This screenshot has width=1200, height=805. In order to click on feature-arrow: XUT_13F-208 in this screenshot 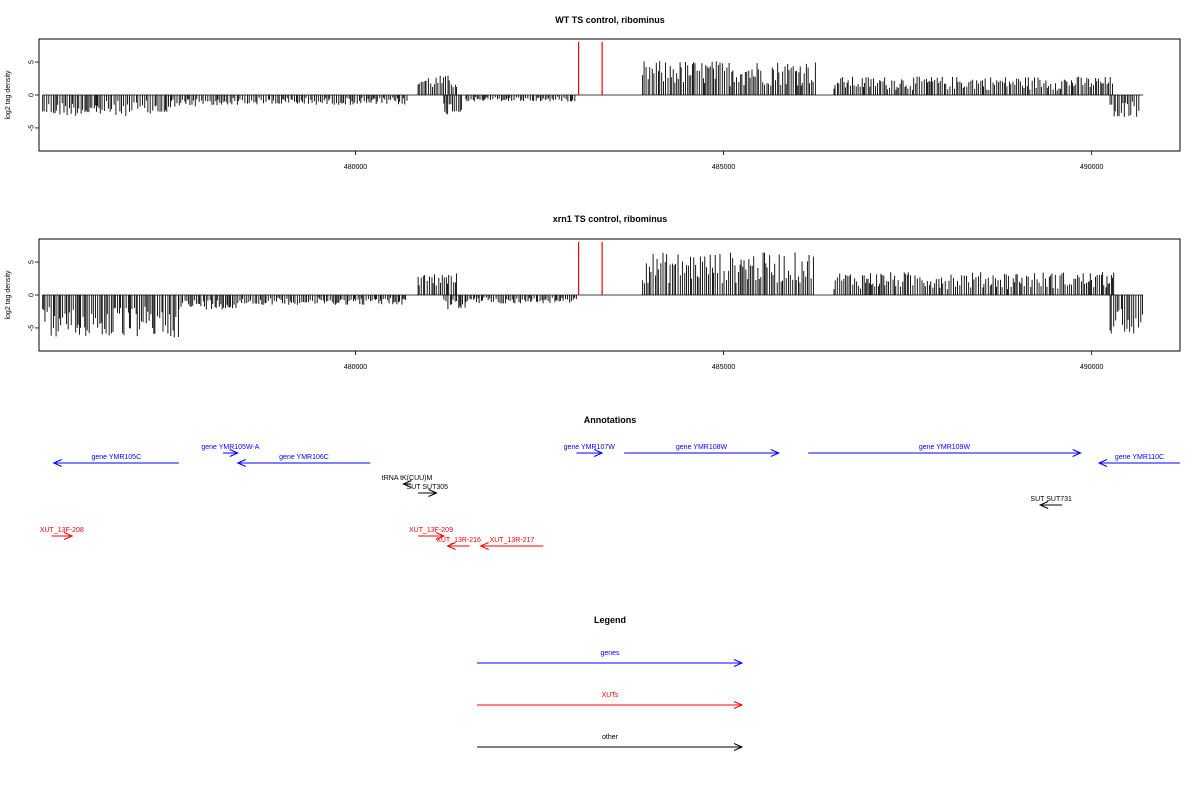, I will do `click(62, 533)`.